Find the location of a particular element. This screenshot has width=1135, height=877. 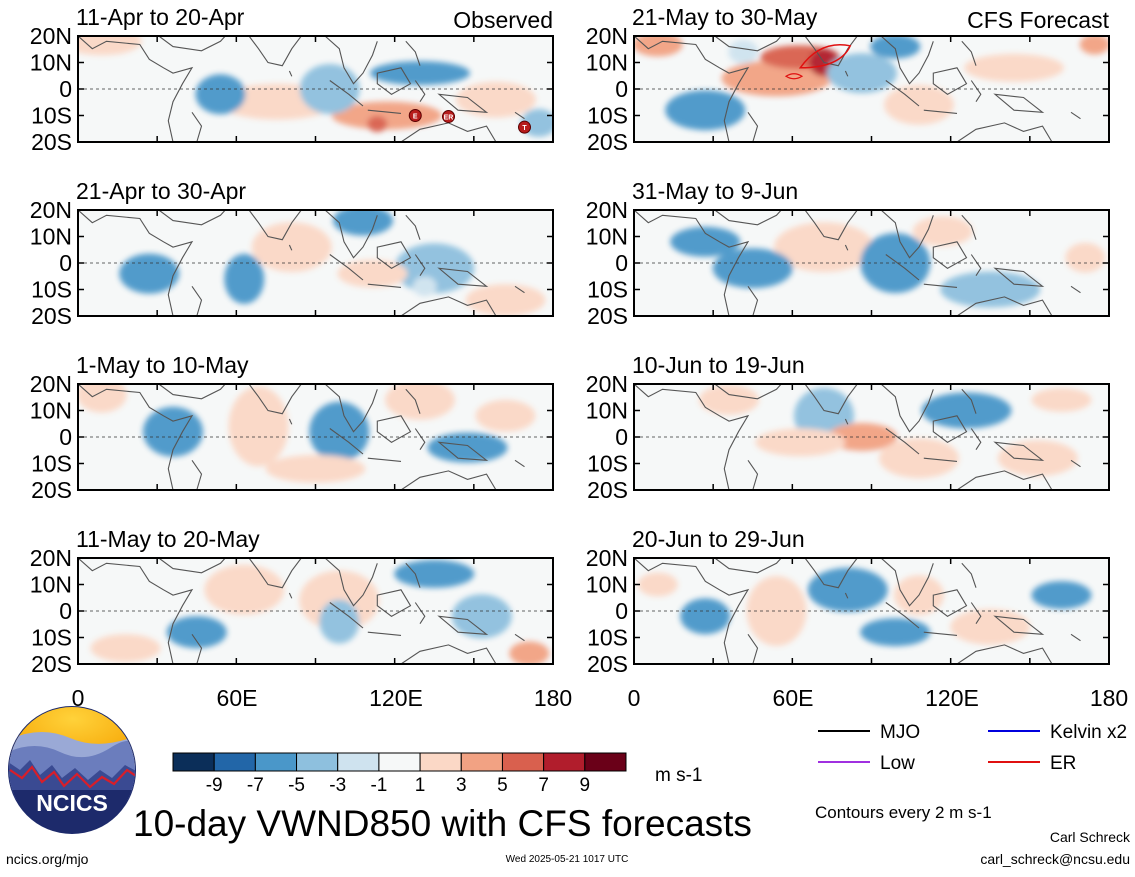

units-label: m s-1 is located at coordinates (679, 775).